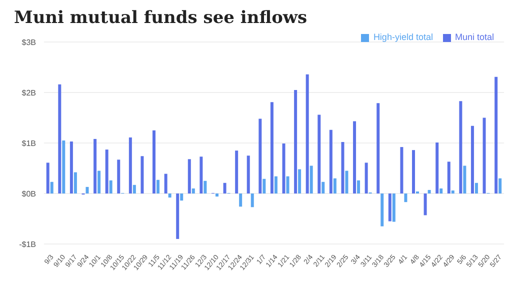 This screenshot has height=293, width=520. Describe the element at coordinates (403, 37) in the screenshot. I see `legend-label: High-yield total` at that location.